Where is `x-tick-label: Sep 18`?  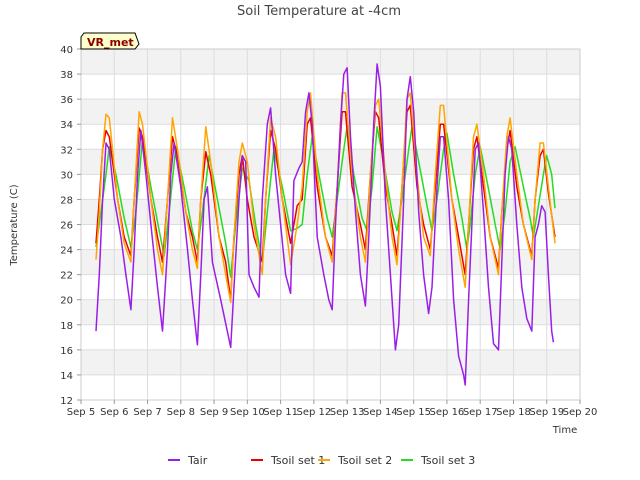
x-tick-label: Sep 18 is located at coordinates (513, 412).